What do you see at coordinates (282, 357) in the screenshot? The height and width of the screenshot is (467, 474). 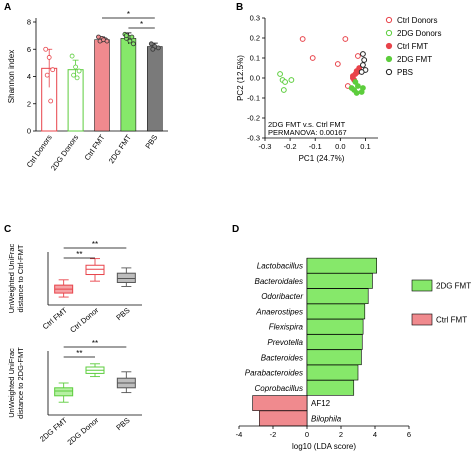 I see `panel-d-taxon-label: Bacteroides` at bounding box center [282, 357].